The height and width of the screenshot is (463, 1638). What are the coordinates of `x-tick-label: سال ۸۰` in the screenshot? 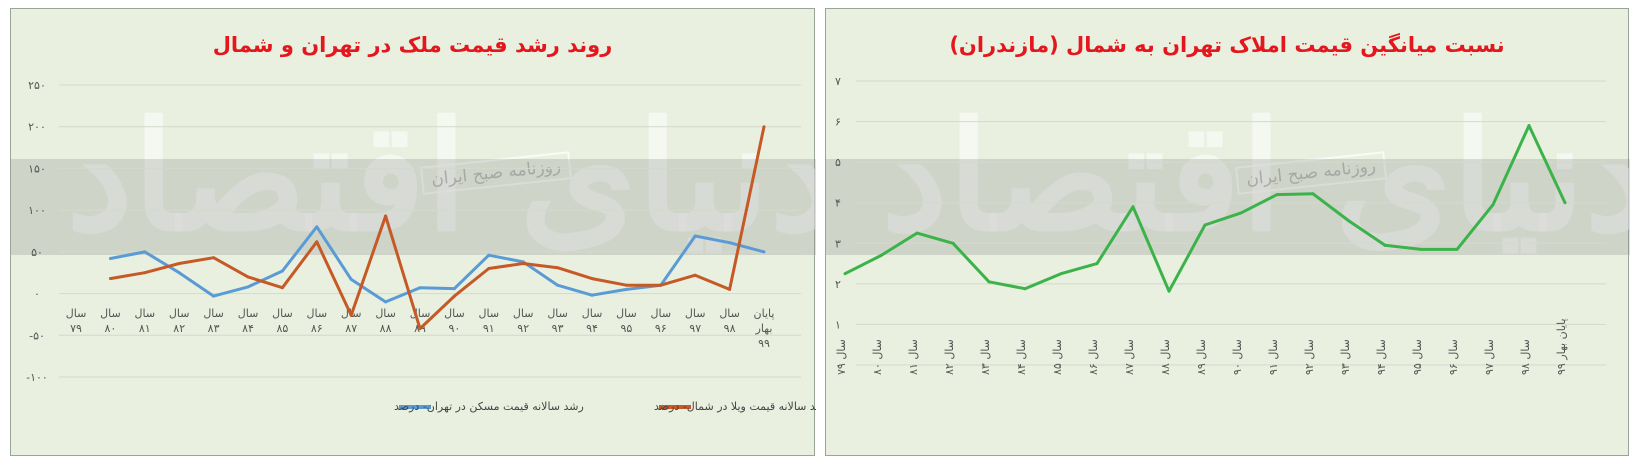 It's located at (877, 357).